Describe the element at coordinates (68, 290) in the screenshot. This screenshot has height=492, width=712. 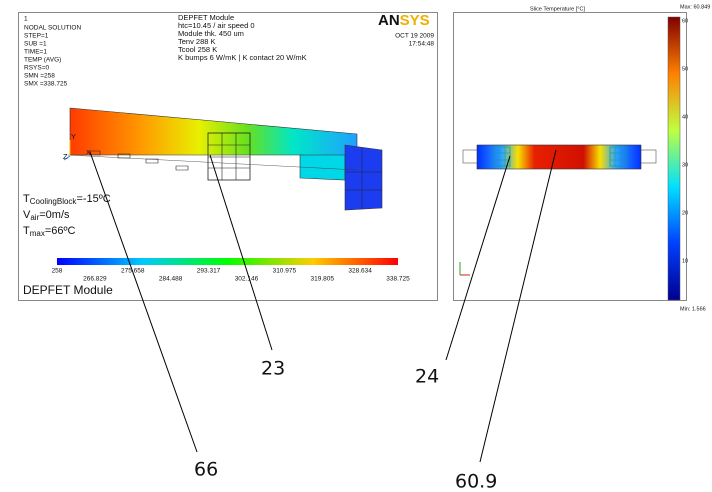
I see `footer: DEPFET Module` at that location.